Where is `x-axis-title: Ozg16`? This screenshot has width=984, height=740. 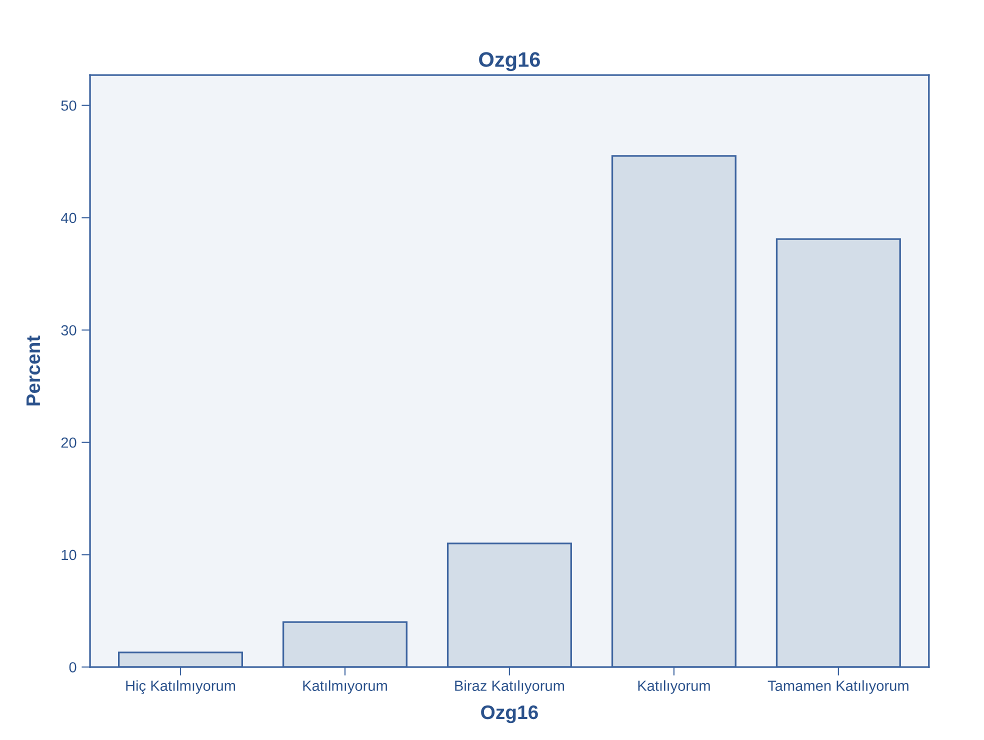
x-axis-title: Ozg16 is located at coordinates (509, 714).